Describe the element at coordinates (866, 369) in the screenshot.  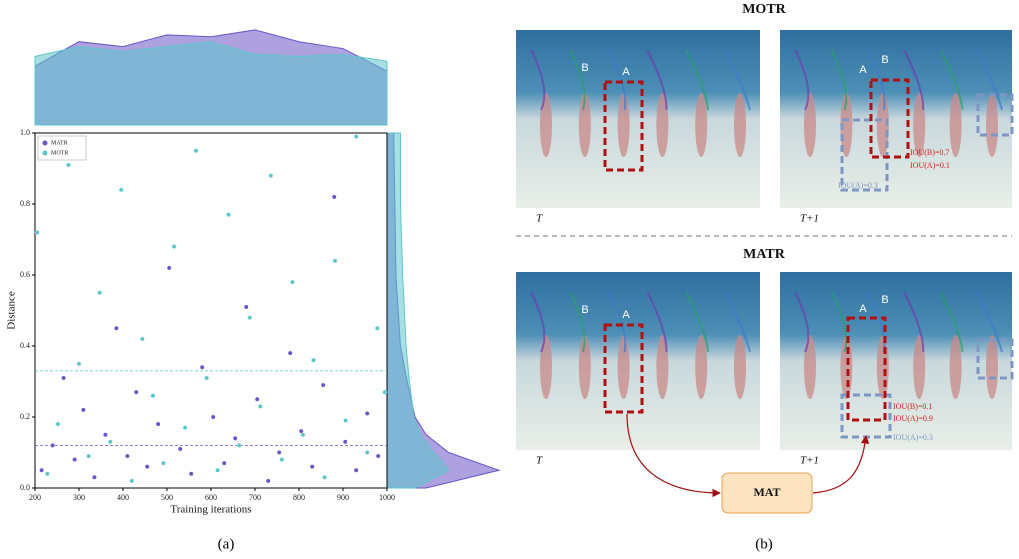
I see `track-box` at that location.